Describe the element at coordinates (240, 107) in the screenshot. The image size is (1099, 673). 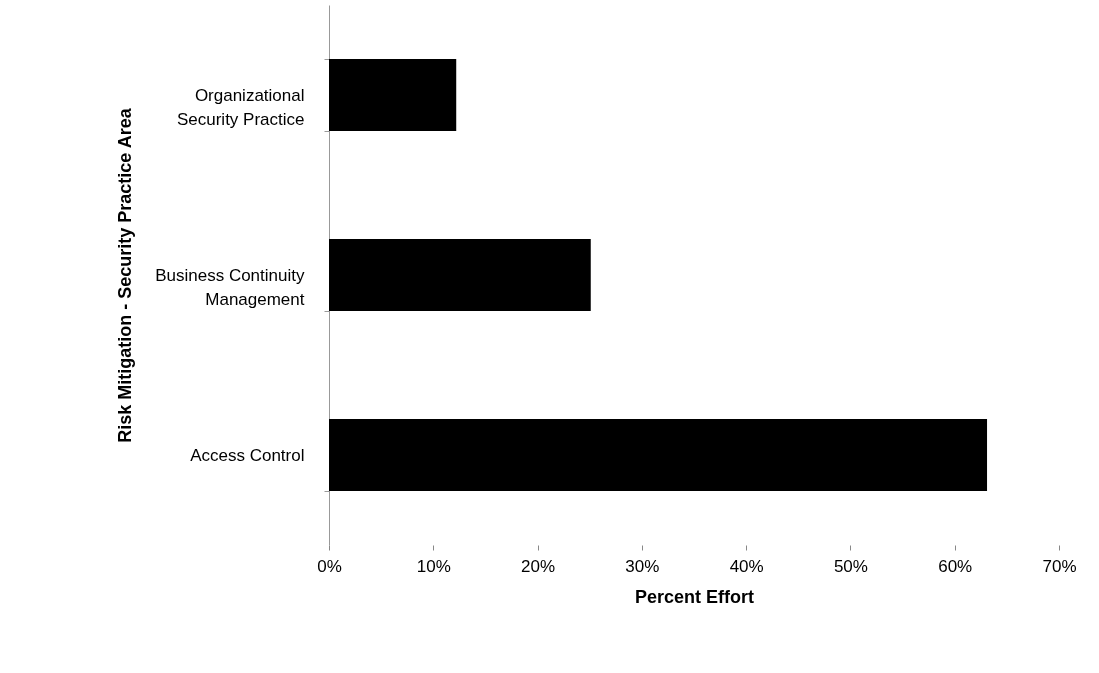
I see `y-tick-label: Organizational Security Practice` at that location.